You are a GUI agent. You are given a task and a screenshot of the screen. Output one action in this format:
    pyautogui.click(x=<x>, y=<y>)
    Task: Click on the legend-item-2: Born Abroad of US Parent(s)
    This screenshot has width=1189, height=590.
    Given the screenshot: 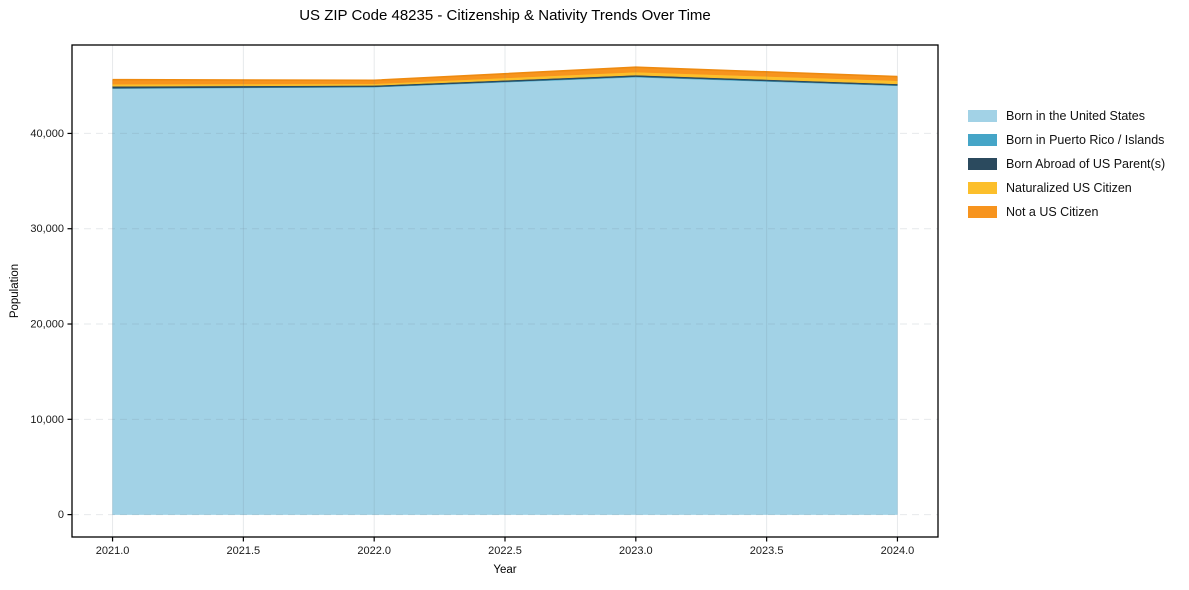 What is the action you would take?
    pyautogui.click(x=1066, y=164)
    